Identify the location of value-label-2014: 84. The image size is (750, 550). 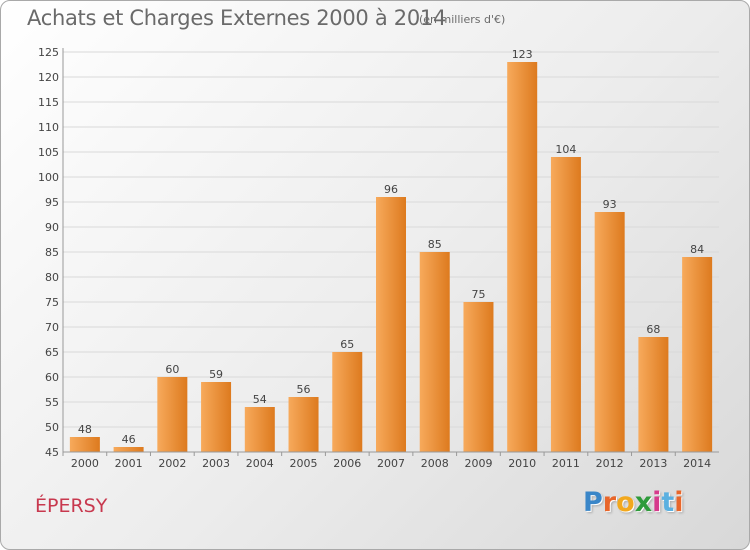
(697, 249).